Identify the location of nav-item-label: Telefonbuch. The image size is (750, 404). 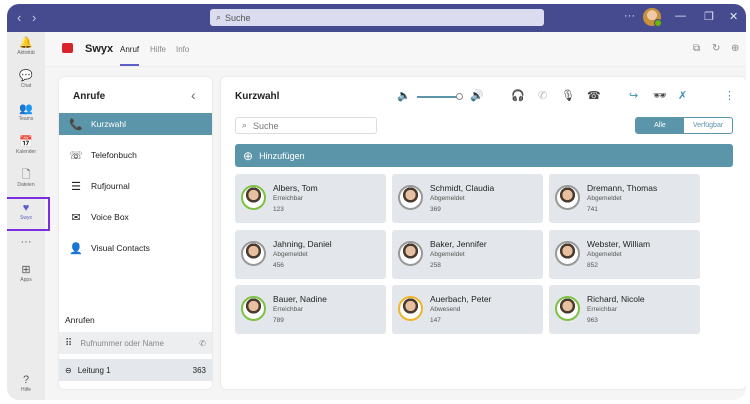
(114, 155).